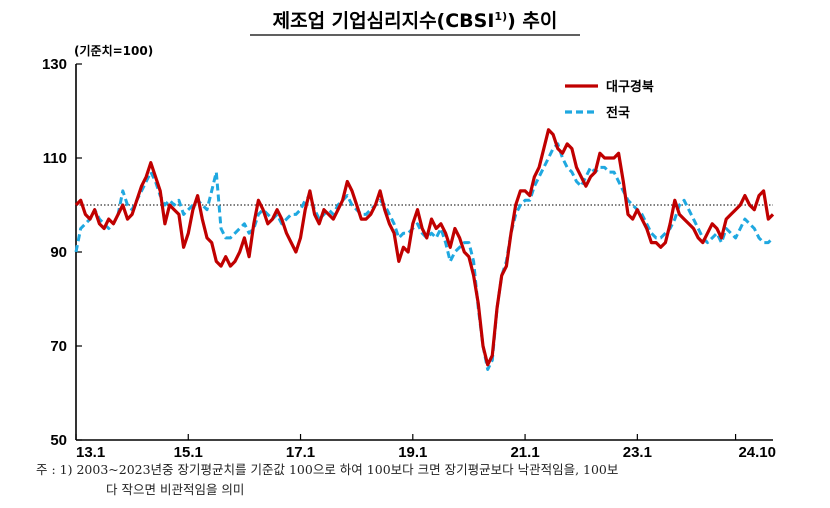 Image resolution: width=830 pixels, height=508 pixels. I want to click on y-tick-label: 50, so click(58, 440).